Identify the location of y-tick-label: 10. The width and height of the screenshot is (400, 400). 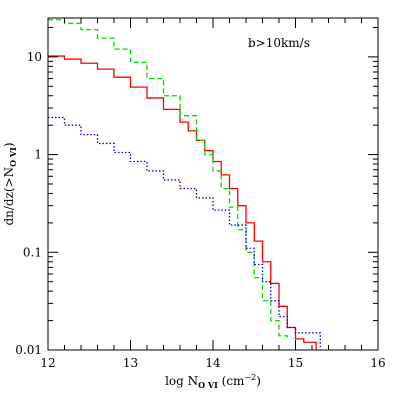
(34, 57).